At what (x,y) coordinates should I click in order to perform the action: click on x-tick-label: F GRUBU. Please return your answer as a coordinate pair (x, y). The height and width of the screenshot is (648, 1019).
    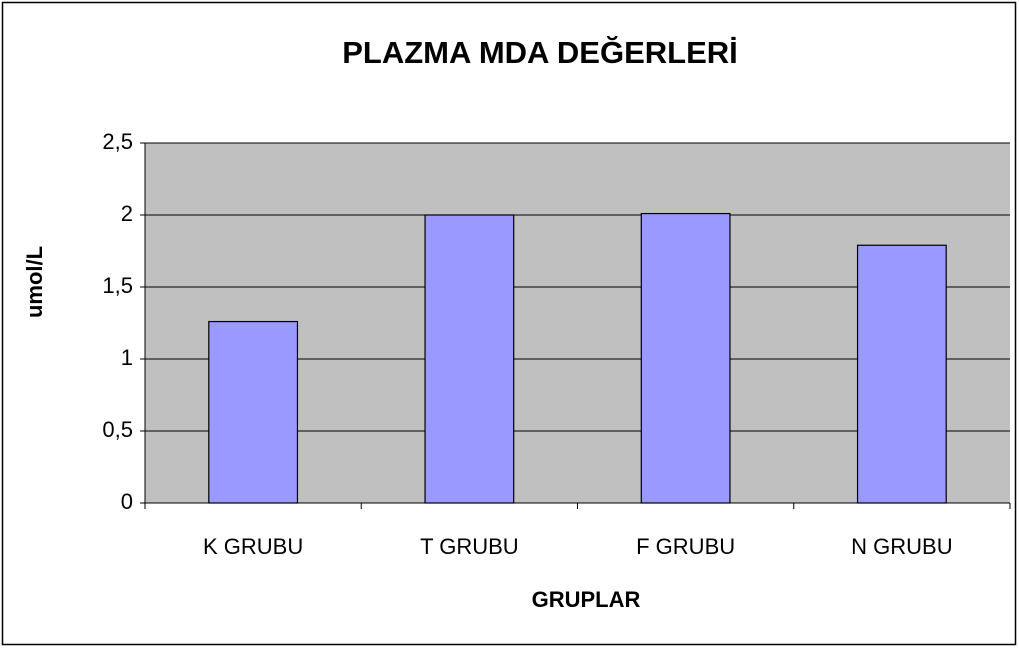
    Looking at the image, I should click on (685, 546).